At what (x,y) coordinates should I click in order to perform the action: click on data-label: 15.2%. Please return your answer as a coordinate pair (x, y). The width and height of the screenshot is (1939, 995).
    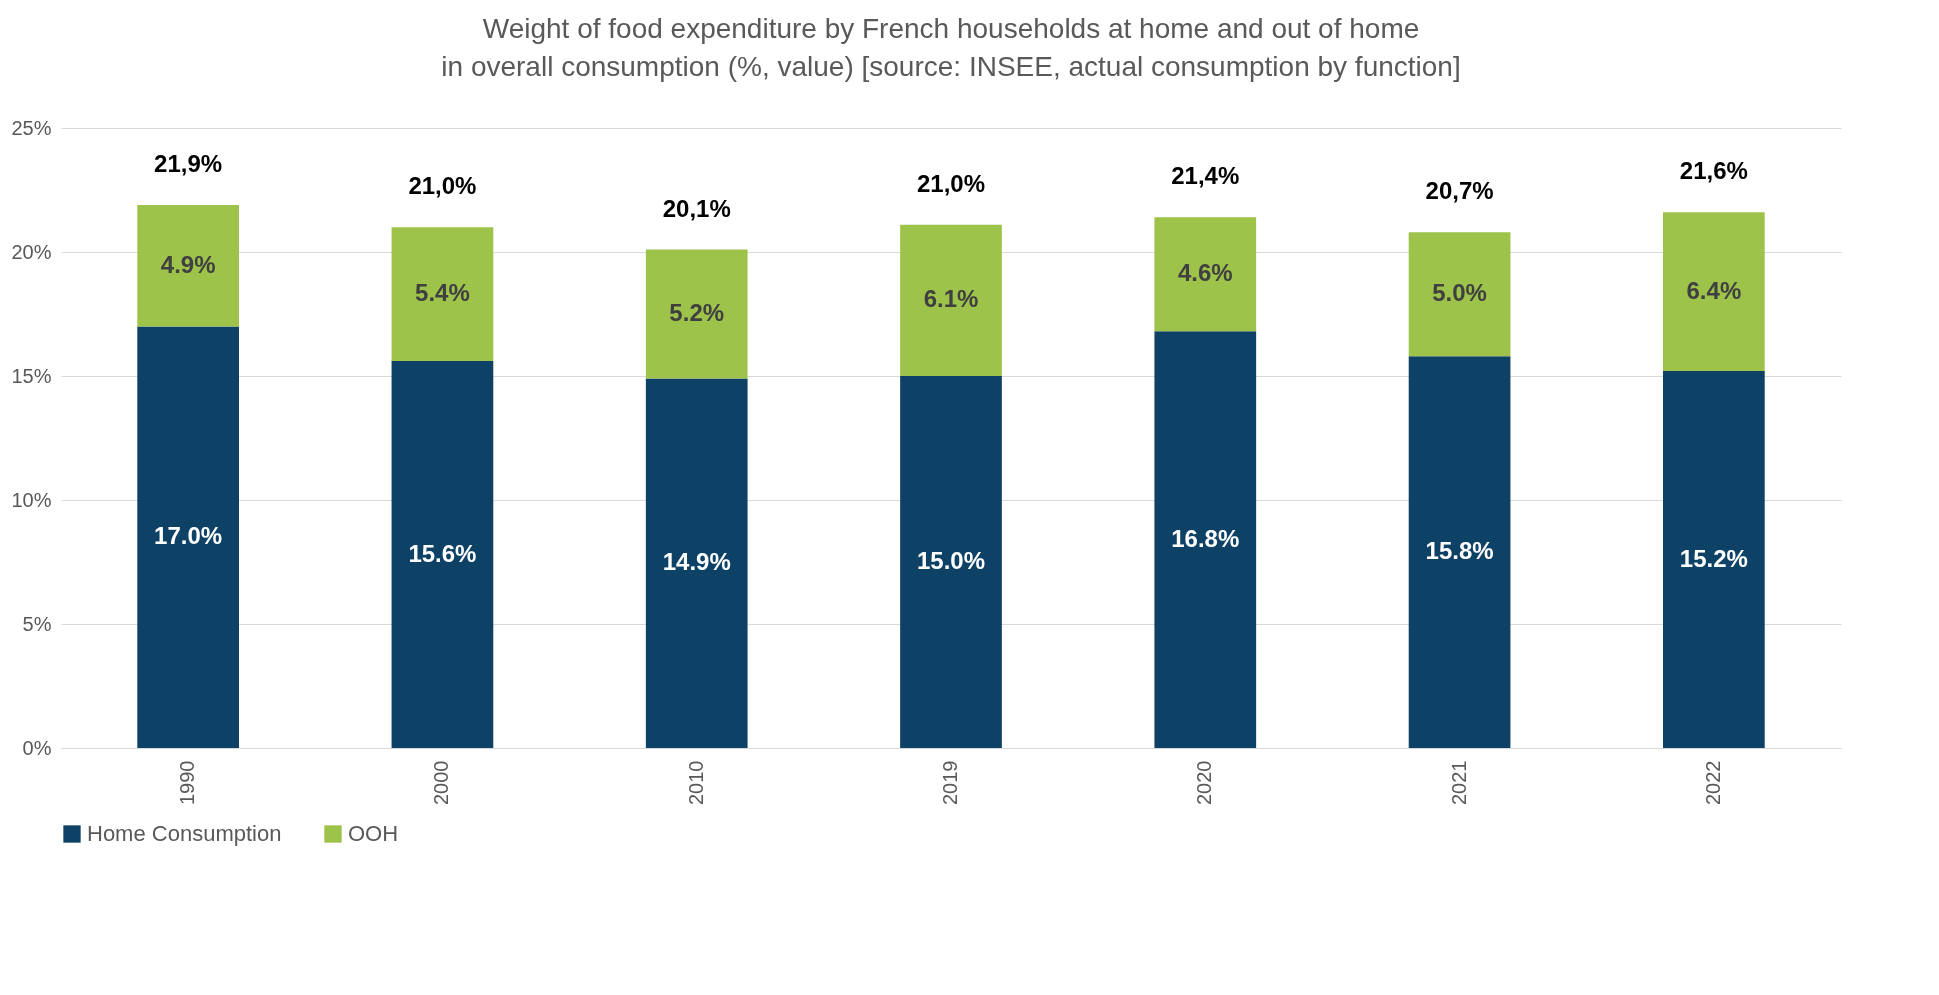
    Looking at the image, I should click on (1713, 558).